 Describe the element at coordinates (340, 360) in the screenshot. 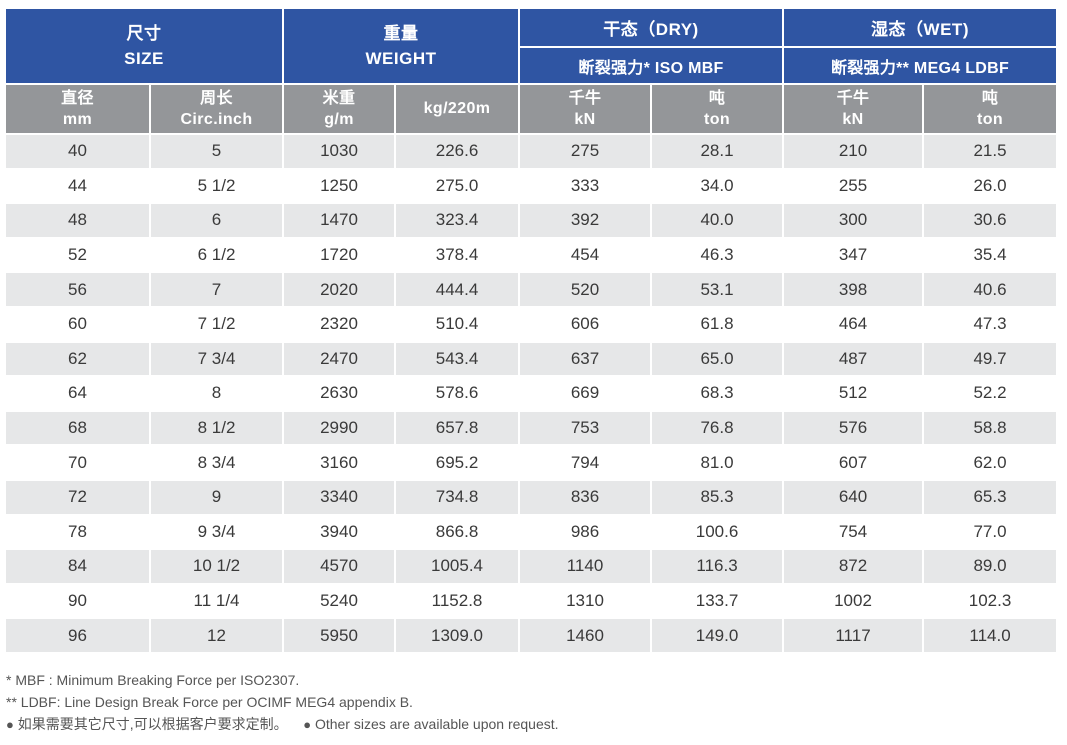

I see `table-cell: 2470` at that location.